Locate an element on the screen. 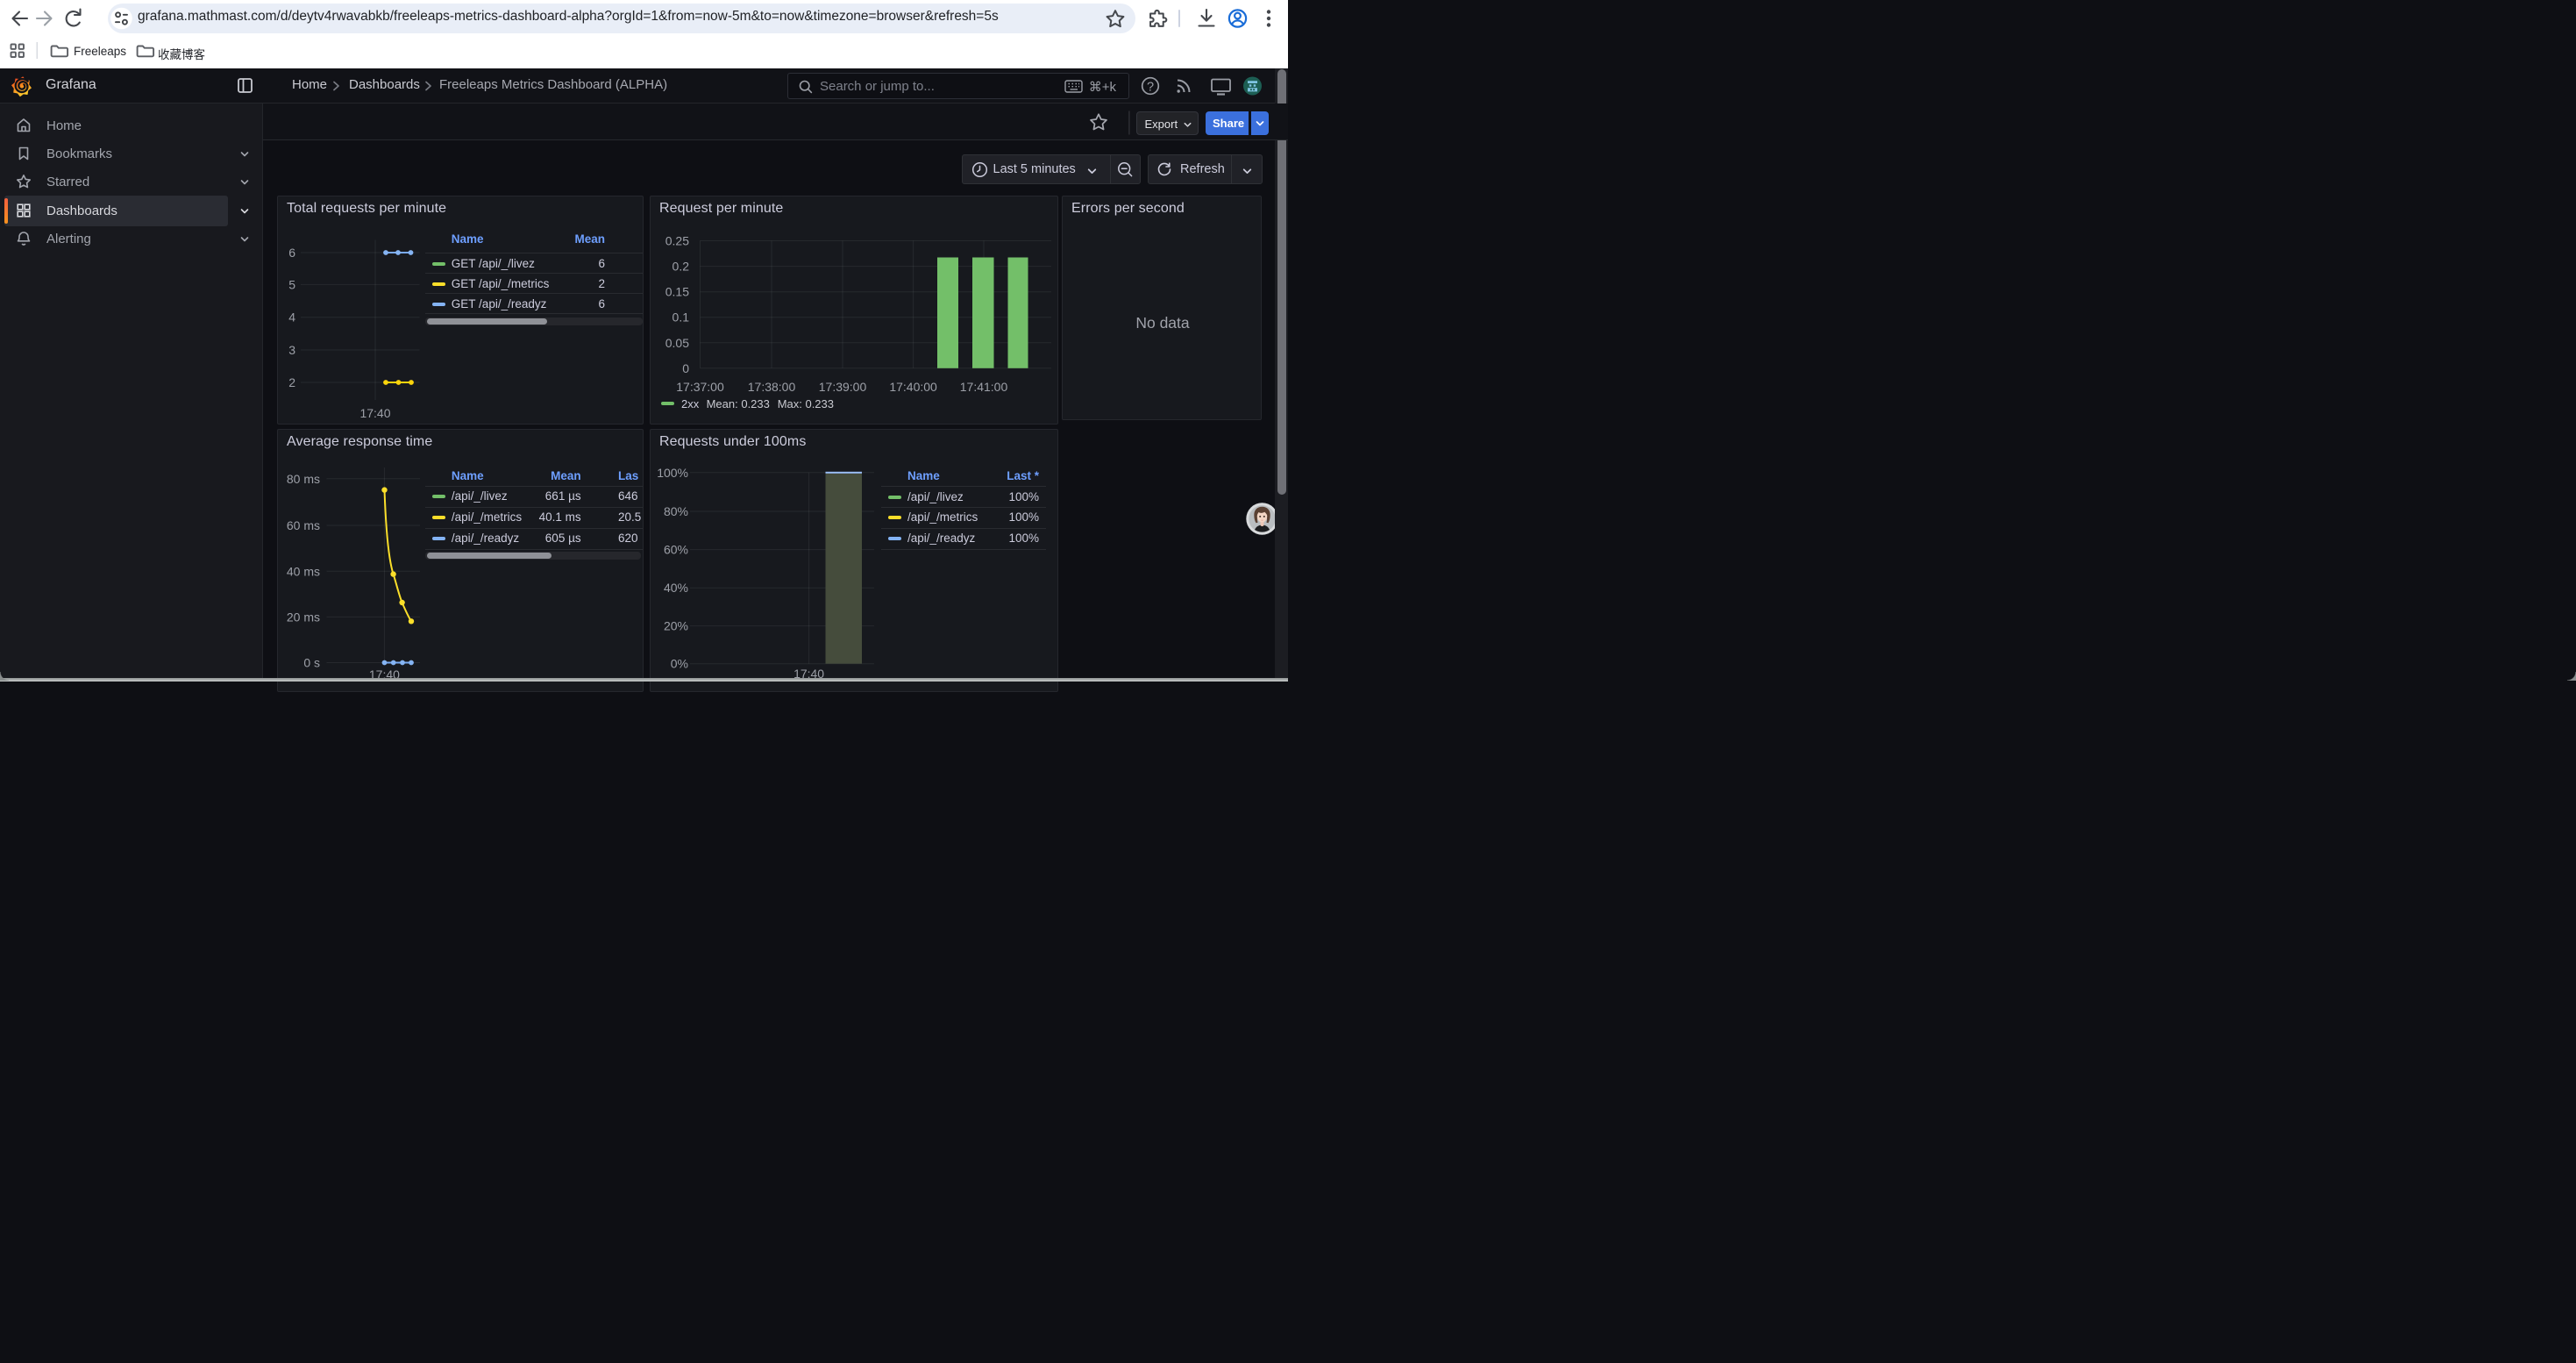 The height and width of the screenshot is (1363, 2576). svg-text: 17:37:00 is located at coordinates (700, 387).